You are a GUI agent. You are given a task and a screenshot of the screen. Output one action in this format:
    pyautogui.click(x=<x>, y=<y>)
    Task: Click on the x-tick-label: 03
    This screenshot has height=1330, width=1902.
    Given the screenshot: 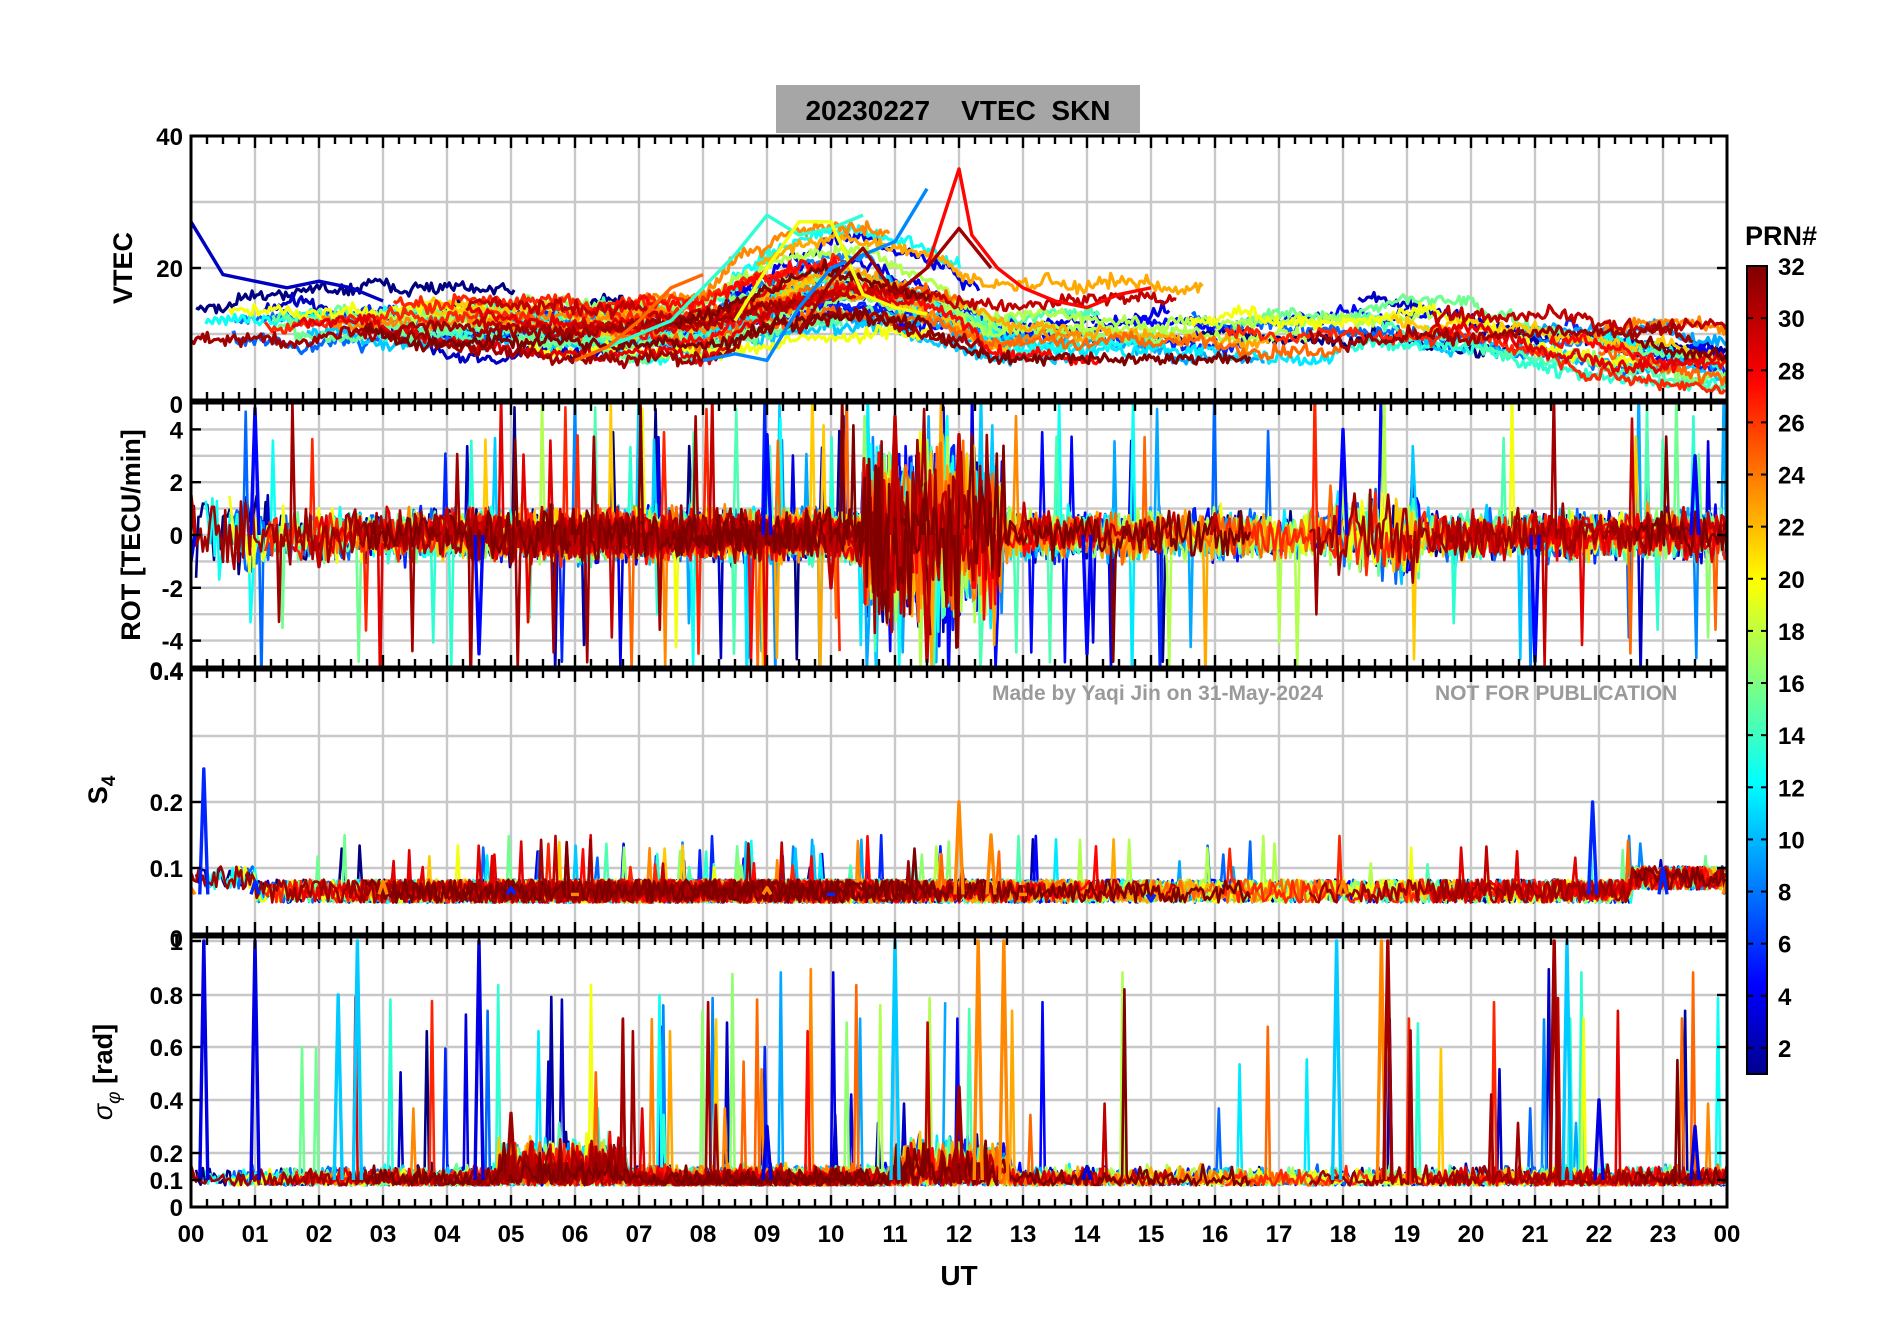 What is the action you would take?
    pyautogui.click(x=383, y=1234)
    